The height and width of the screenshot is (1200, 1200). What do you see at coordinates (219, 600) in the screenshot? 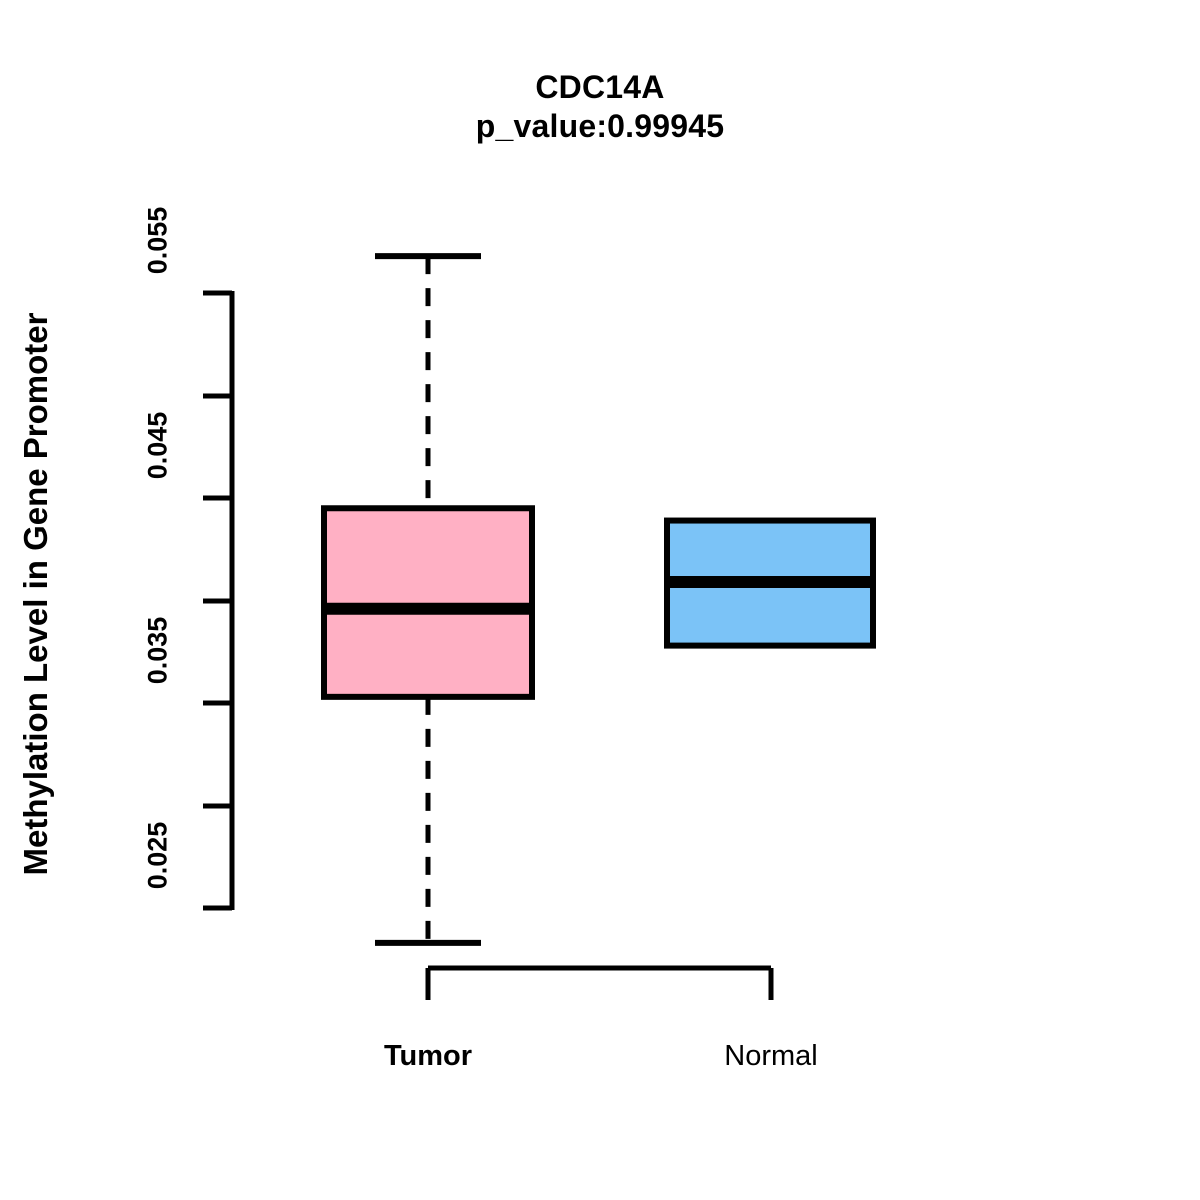
I see `y-axis` at bounding box center [219, 600].